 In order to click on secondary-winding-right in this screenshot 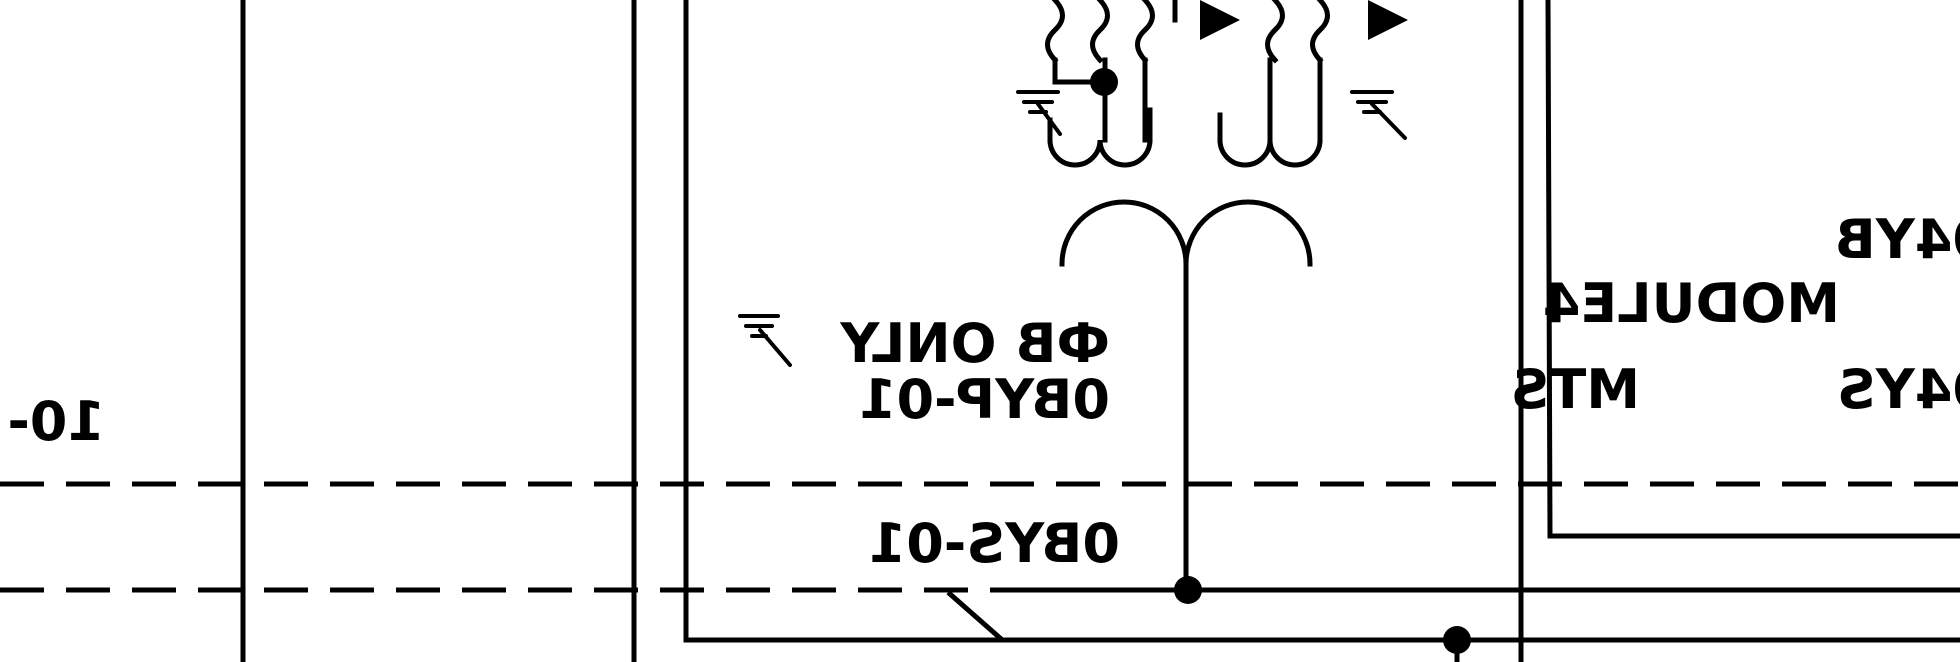, I will do `click(1270, 152)`.